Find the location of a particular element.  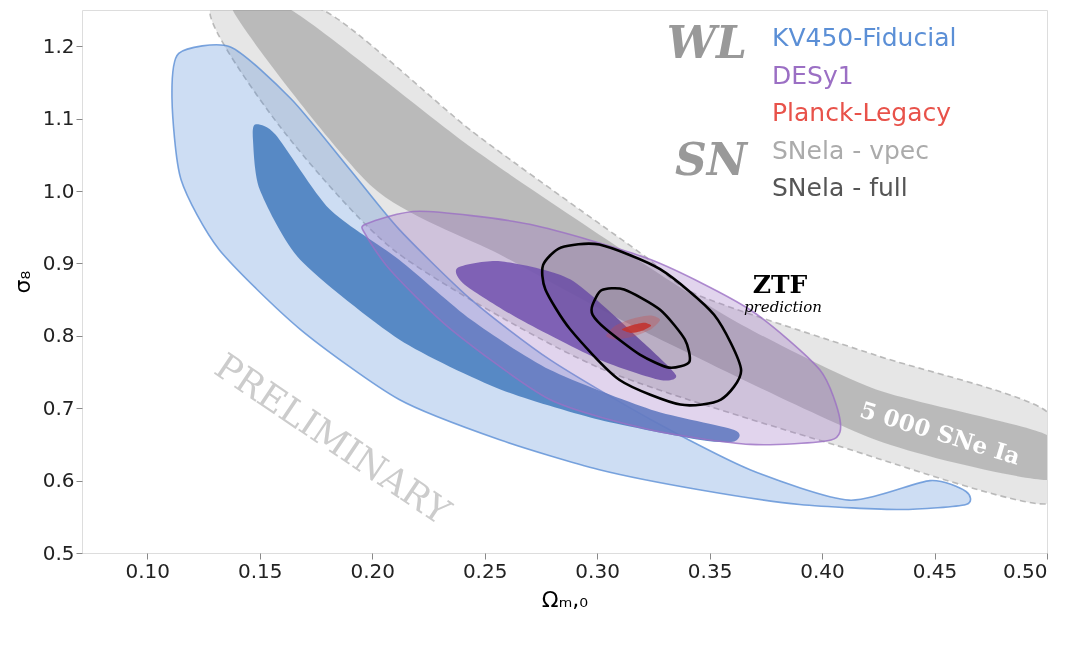

text: KV450-Fiducial is located at coordinates (864, 37).